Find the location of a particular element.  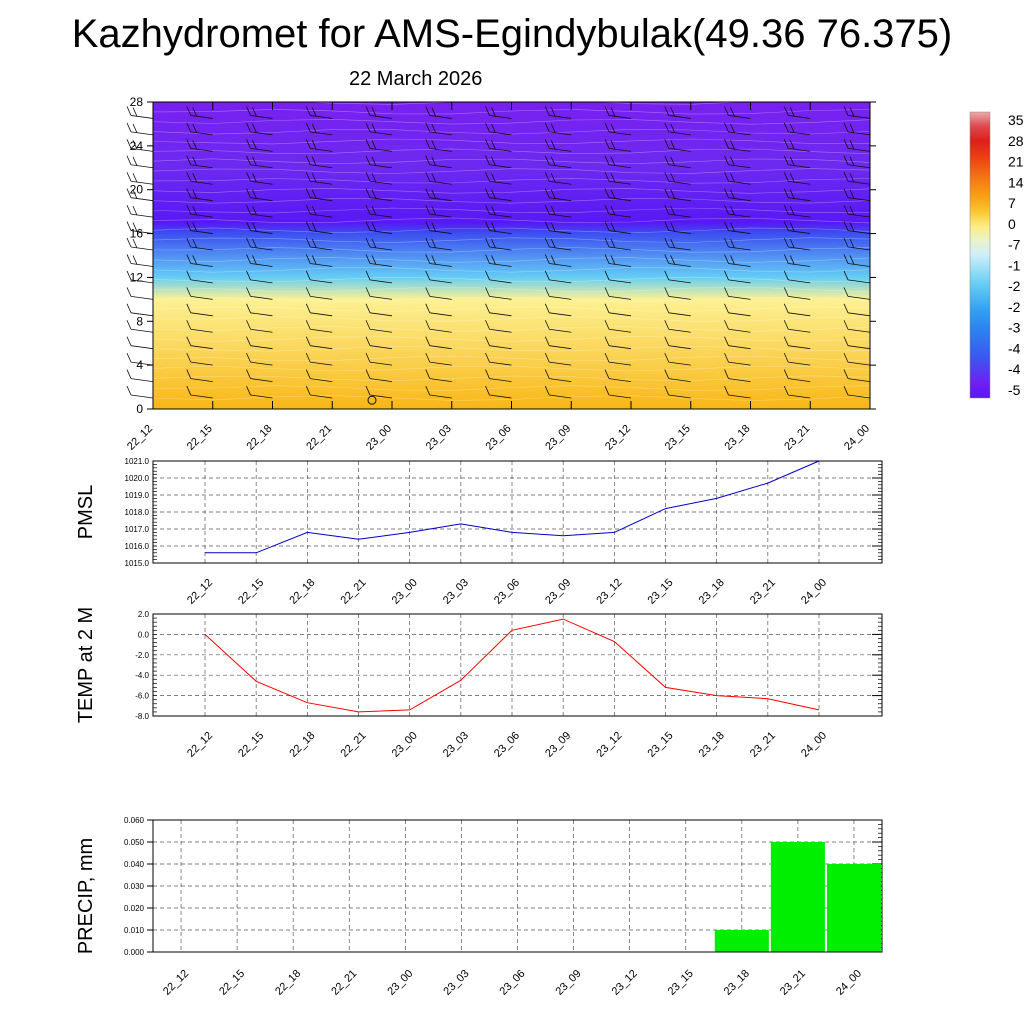

y-tick-label: 1021.0 is located at coordinates (137, 461).